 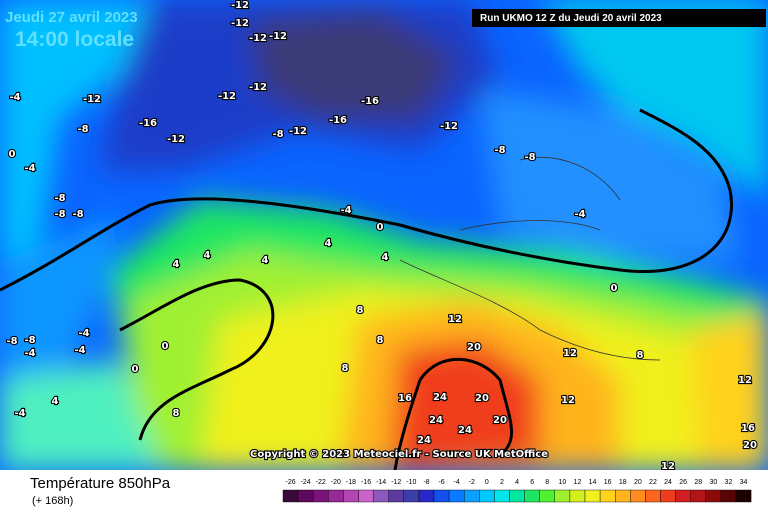 I want to click on scale-label: 12, so click(x=578, y=482).